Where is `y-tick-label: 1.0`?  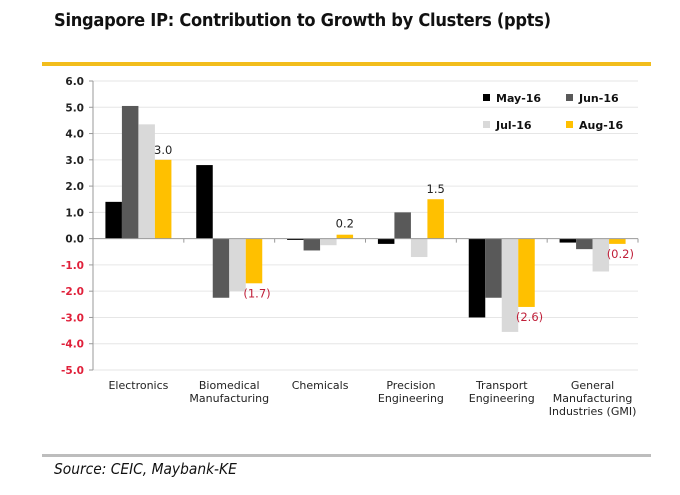 y-tick-label: 1.0 is located at coordinates (74, 213).